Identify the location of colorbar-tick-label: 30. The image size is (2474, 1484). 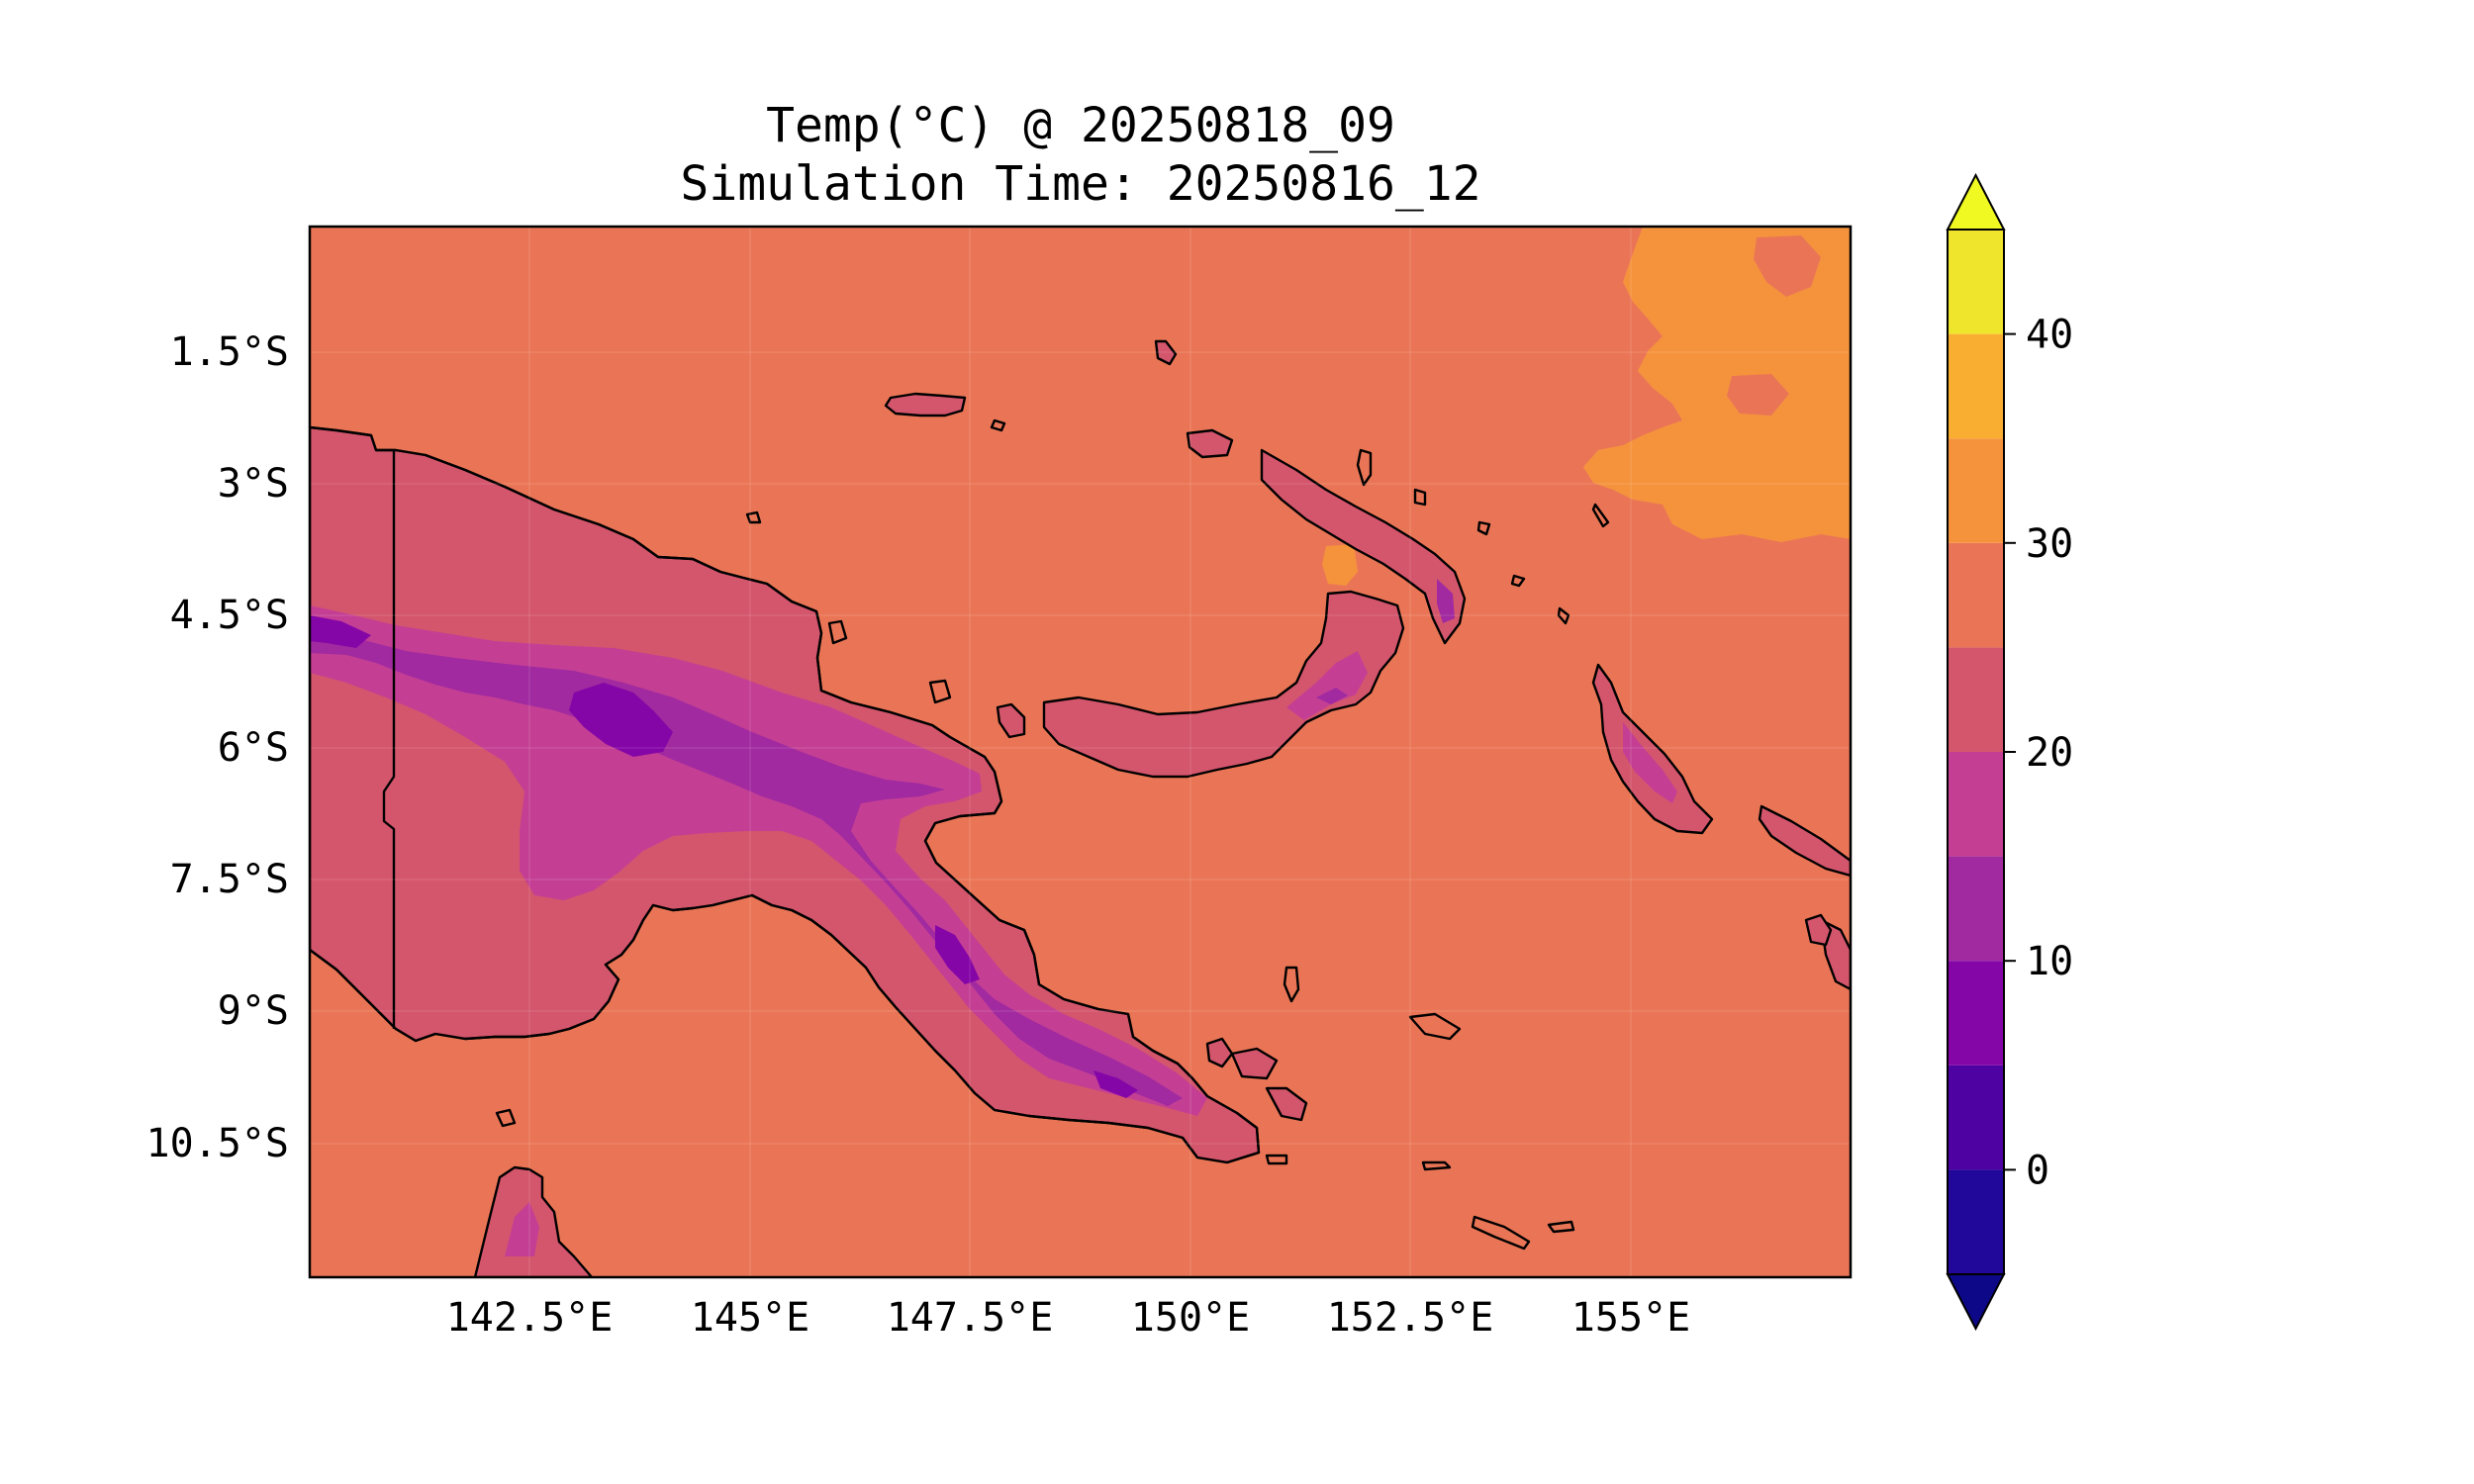
(2049, 544).